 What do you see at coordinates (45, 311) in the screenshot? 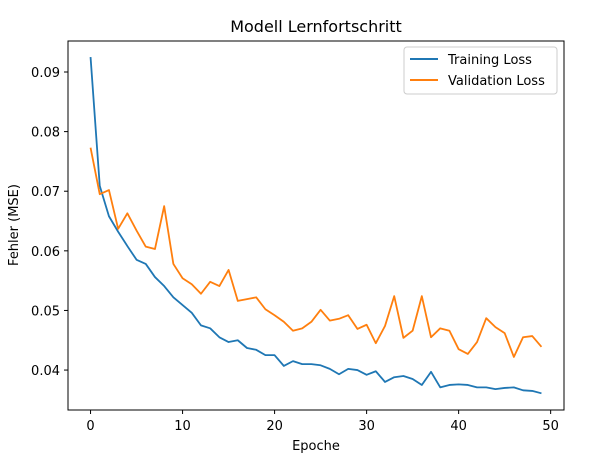
I see `y-tick-label: 0.05` at bounding box center [45, 311].